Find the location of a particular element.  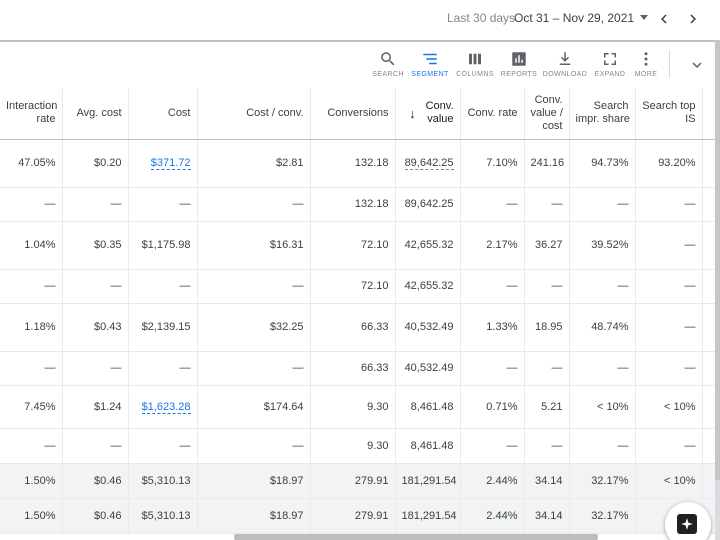

cell-search-impr-share: 32.17% is located at coordinates (602, 516).